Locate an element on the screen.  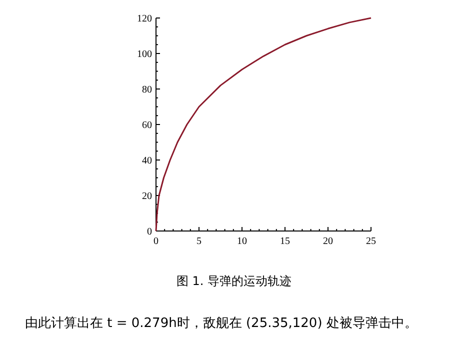
y-tick-label: 20 is located at coordinates (147, 196).